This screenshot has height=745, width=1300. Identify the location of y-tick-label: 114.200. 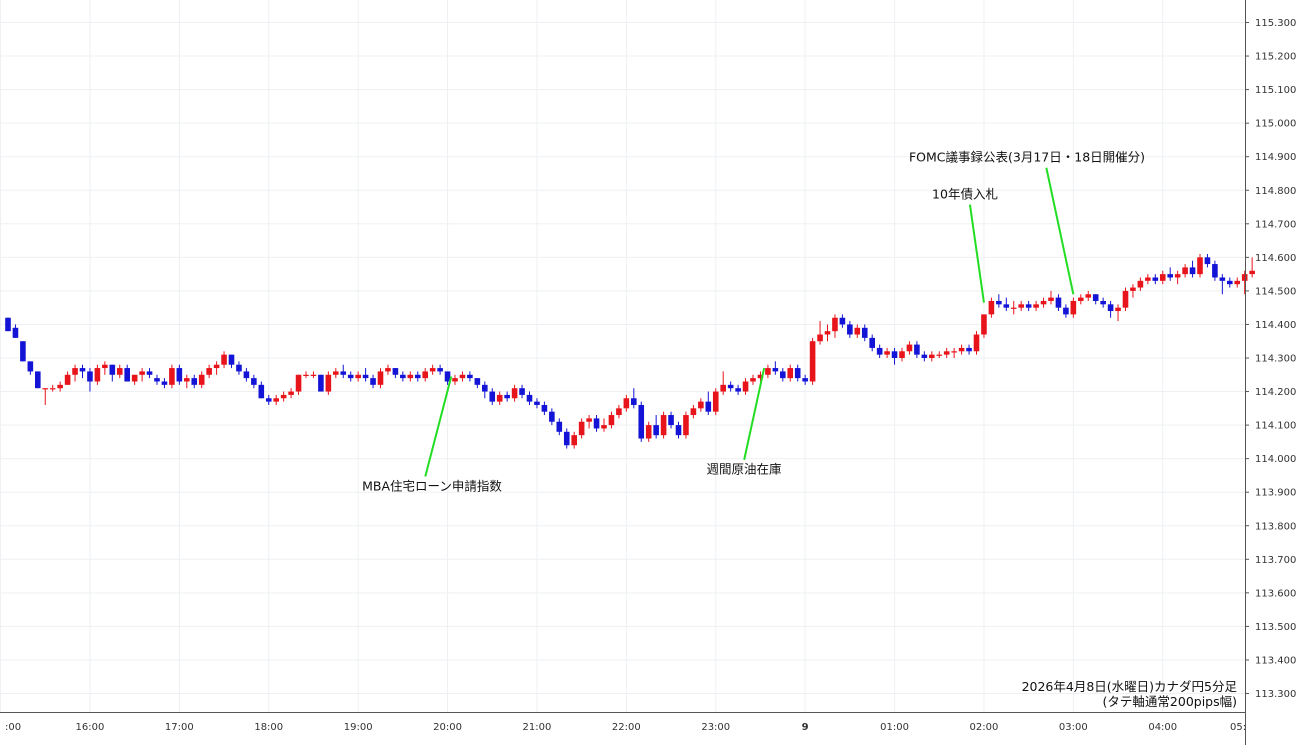
(1275, 392).